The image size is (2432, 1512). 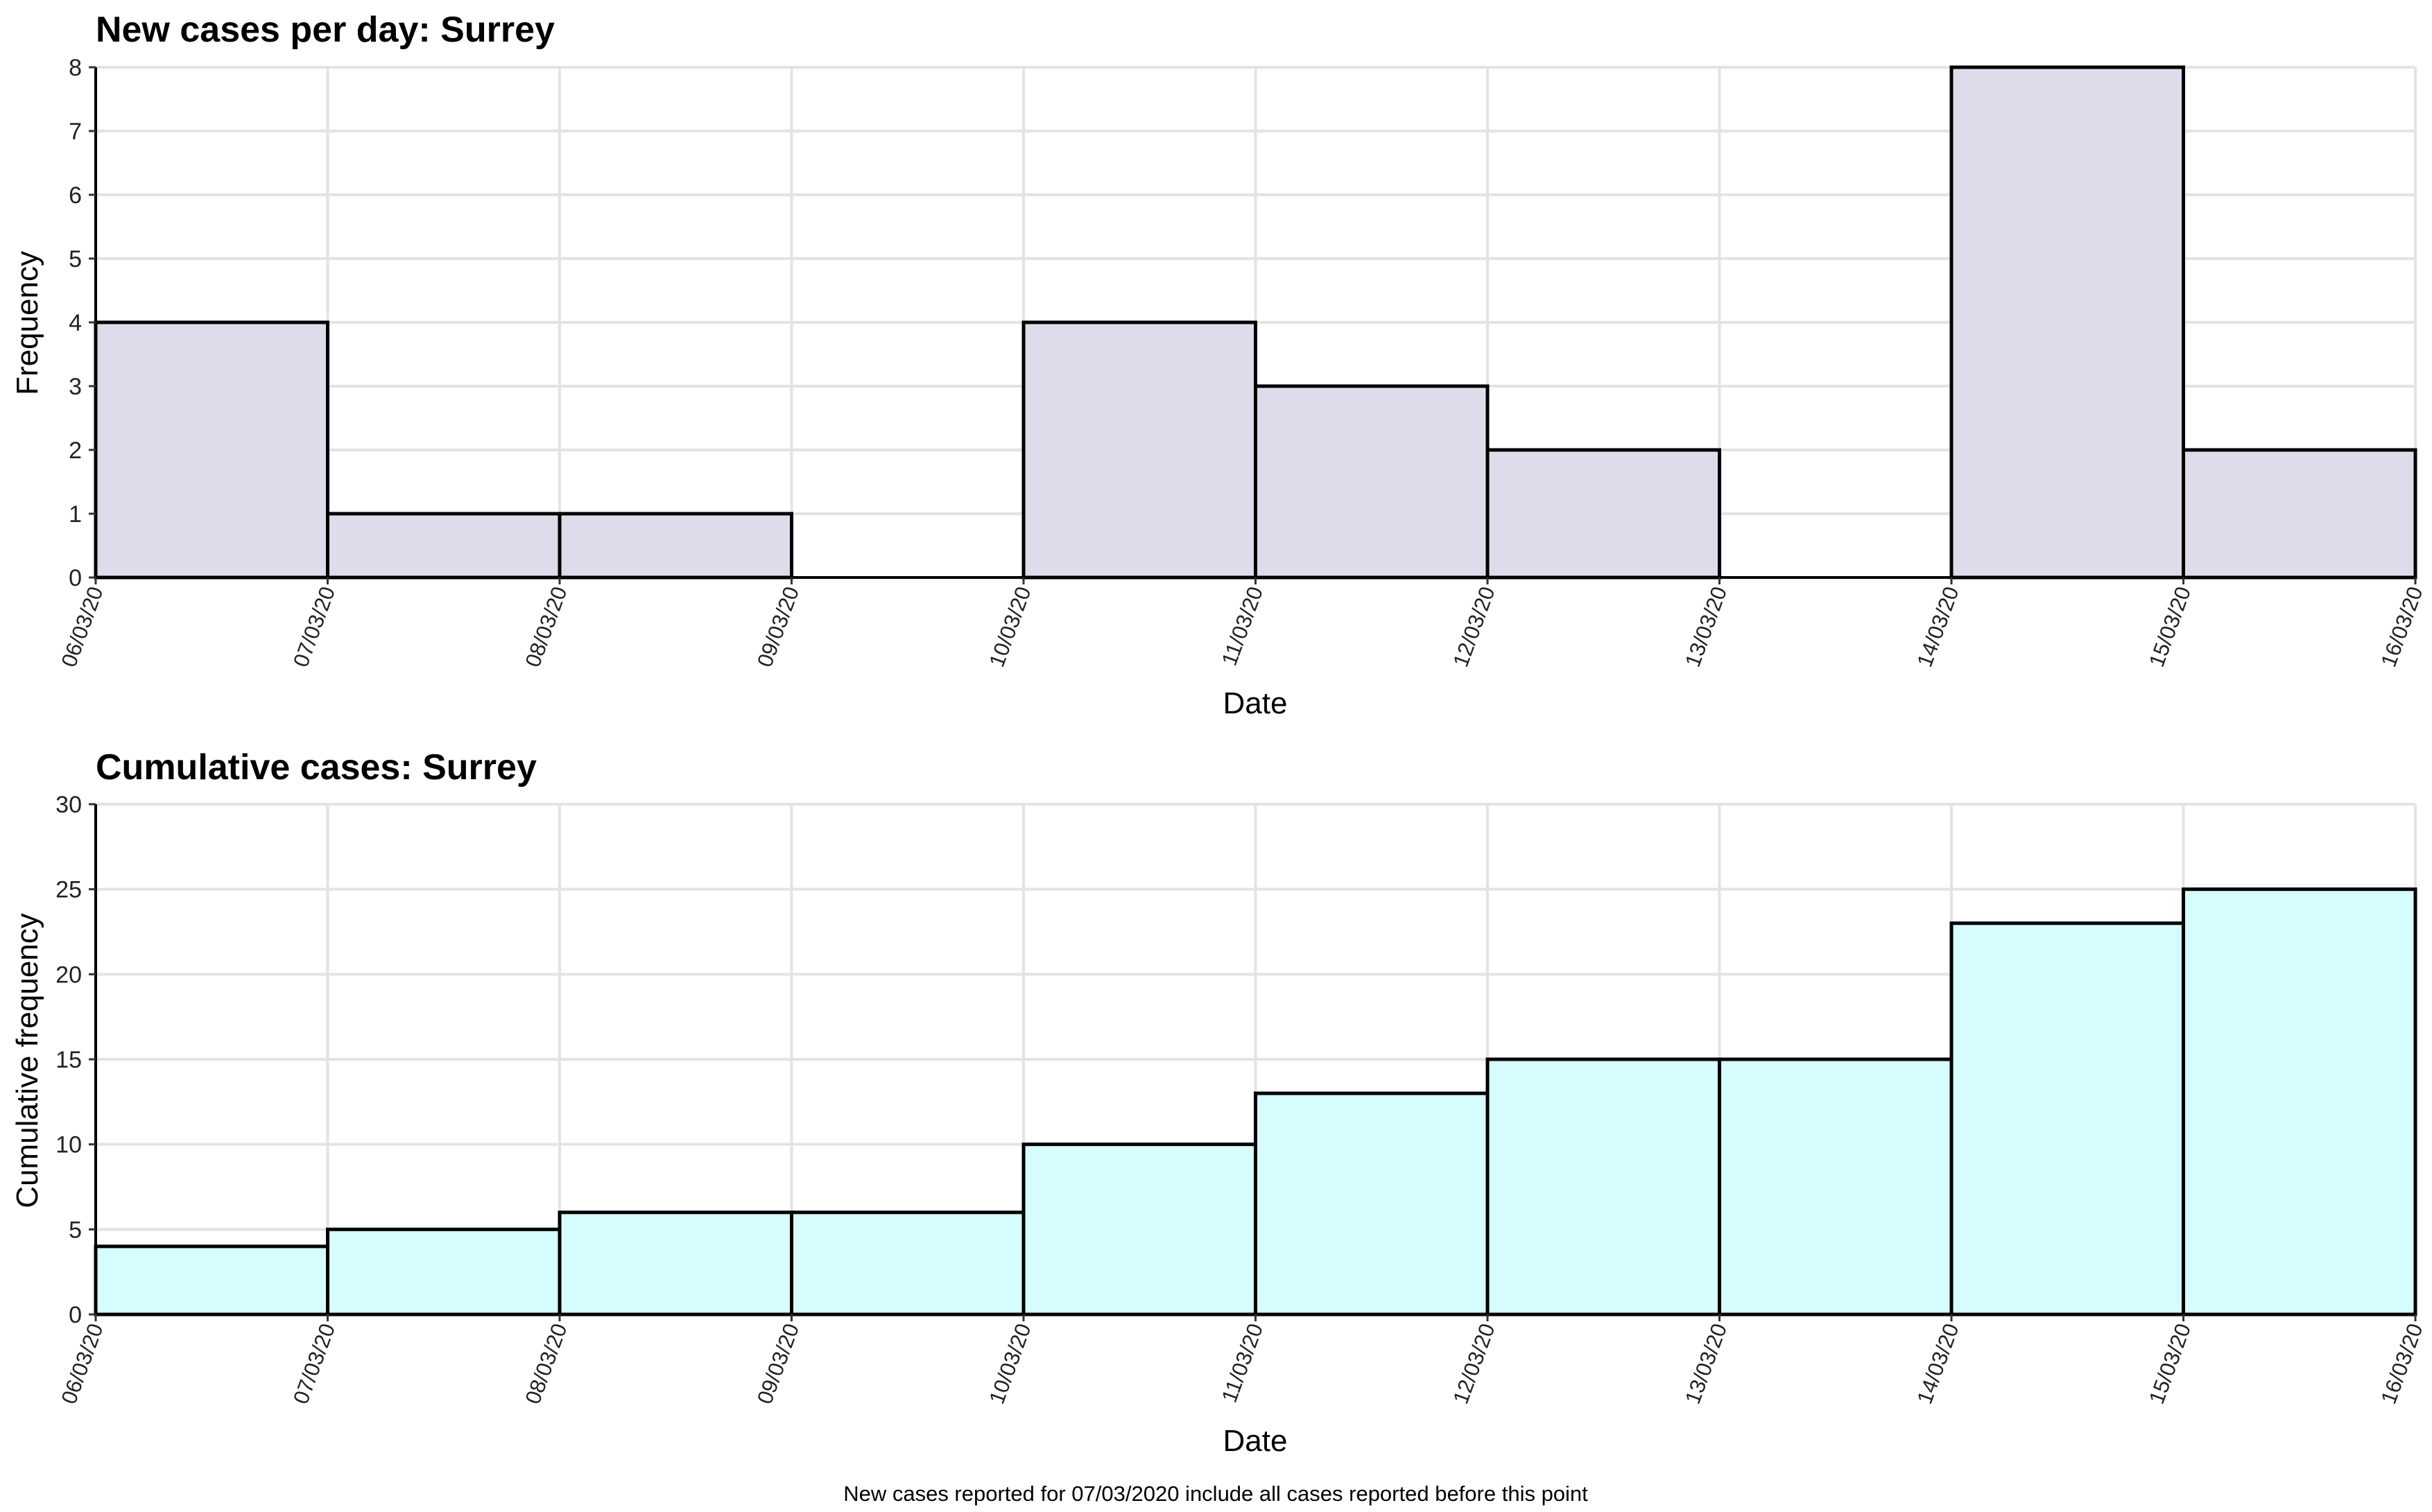 What do you see at coordinates (27, 1060) in the screenshot?
I see `y-axis-label: Cumulative frequency` at bounding box center [27, 1060].